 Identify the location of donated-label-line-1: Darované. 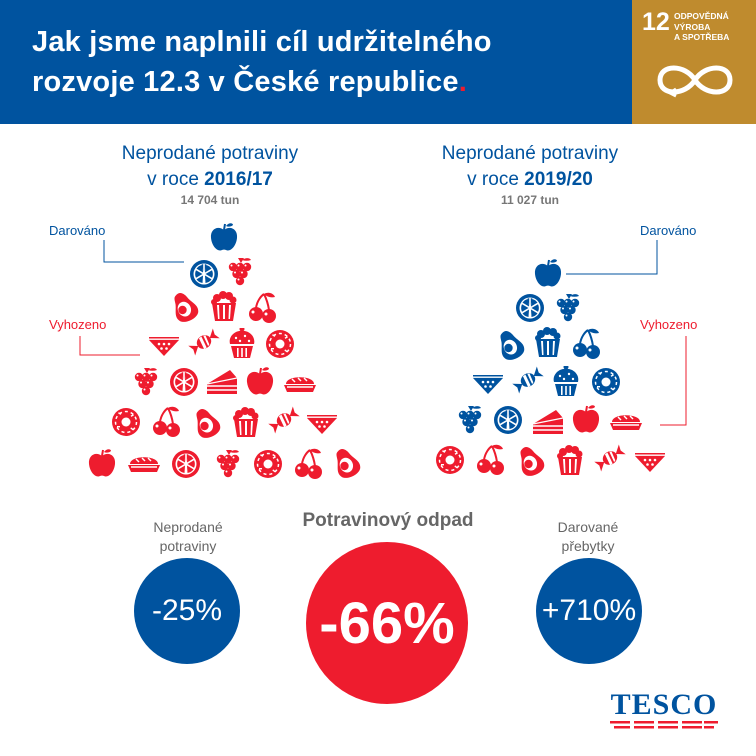
(588, 527).